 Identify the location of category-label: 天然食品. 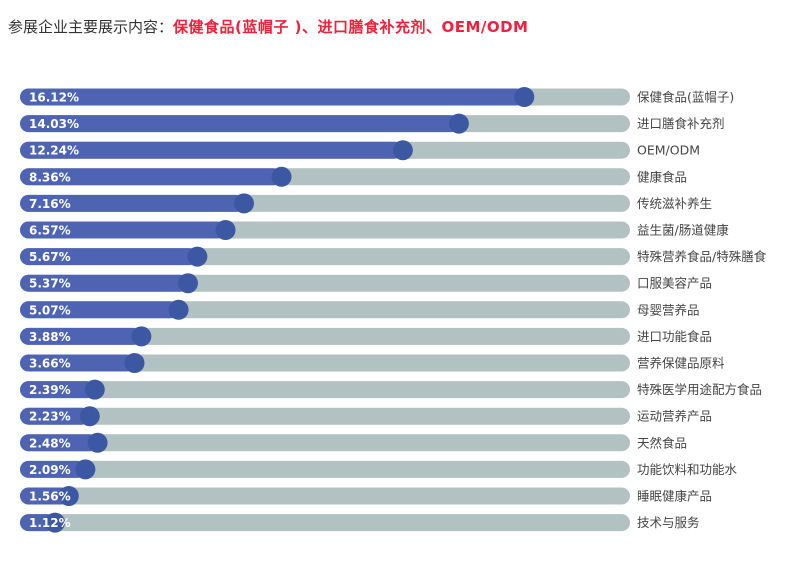
(662, 442).